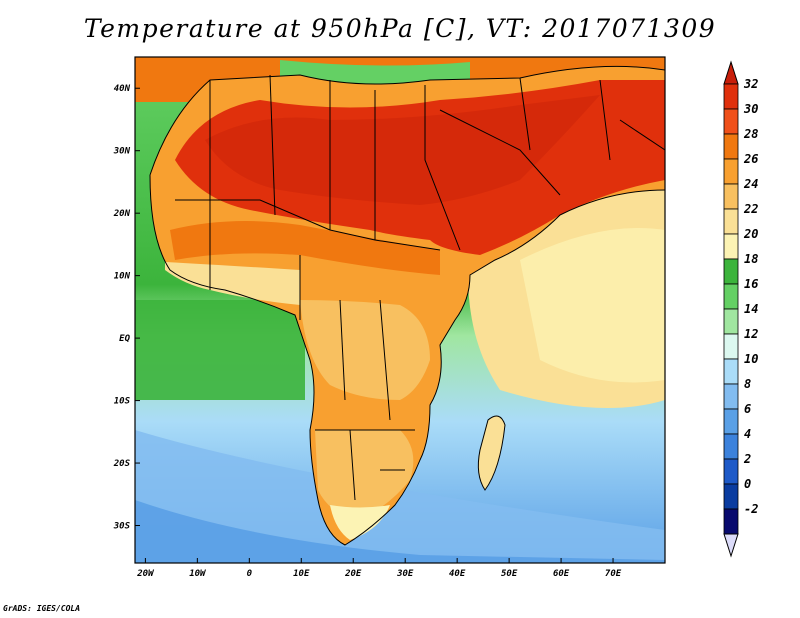 The height and width of the screenshot is (618, 800). Describe the element at coordinates (751, 334) in the screenshot. I see `colorbar-label: 12` at that location.